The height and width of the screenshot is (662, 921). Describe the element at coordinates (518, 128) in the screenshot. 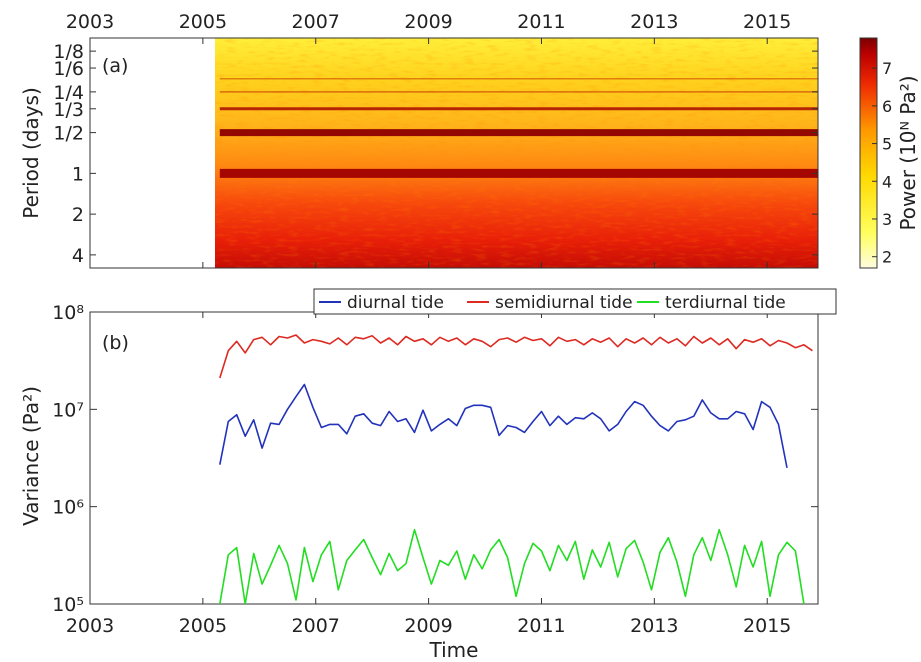

I see `tidal-bands` at that location.